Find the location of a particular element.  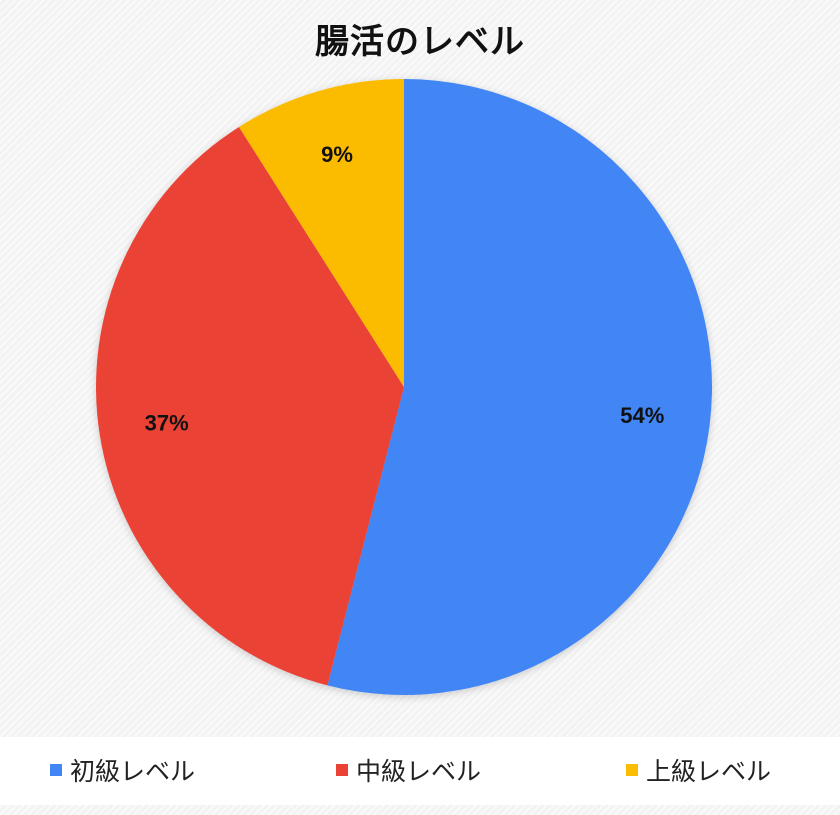

legend-label-beginner: 初級レベル is located at coordinates (133, 771).